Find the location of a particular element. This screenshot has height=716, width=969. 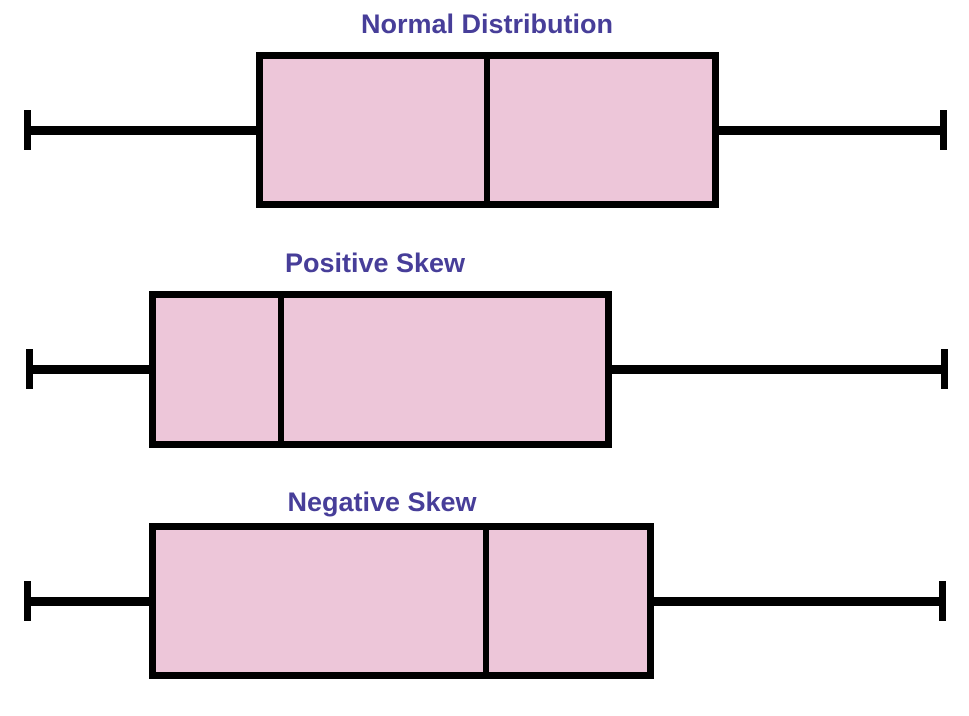

plot-title-normal-distribution: Normal Distribution is located at coordinates (487, 24).